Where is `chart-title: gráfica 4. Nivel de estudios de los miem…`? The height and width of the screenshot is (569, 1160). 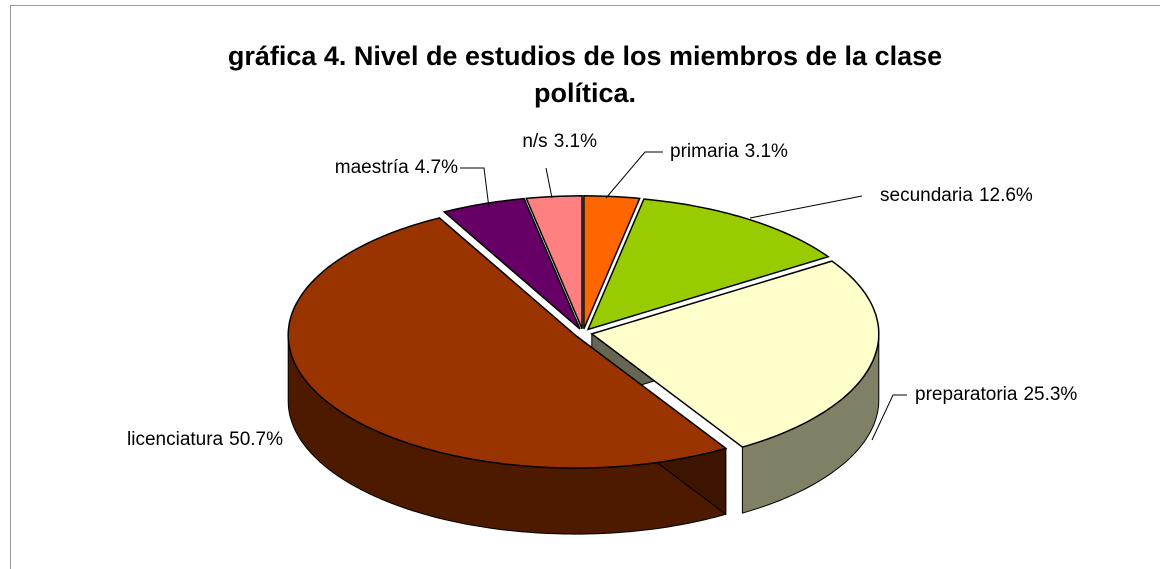
chart-title: gráfica 4. Nivel de estudios de los miem… is located at coordinates (585, 74).